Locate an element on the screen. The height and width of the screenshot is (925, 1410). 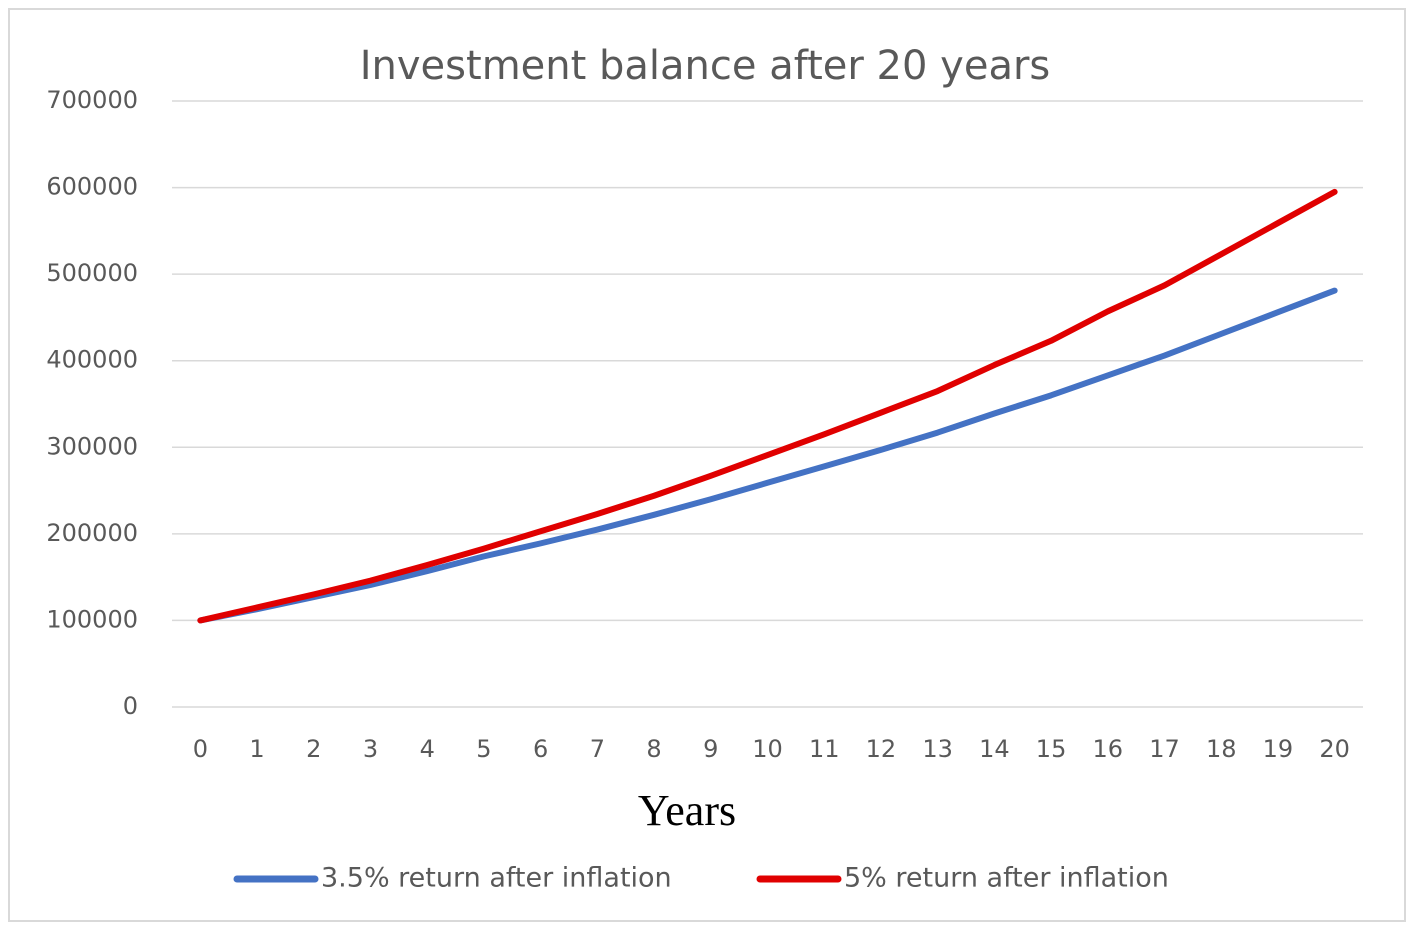
x-tick-label: 12 is located at coordinates (881, 749).